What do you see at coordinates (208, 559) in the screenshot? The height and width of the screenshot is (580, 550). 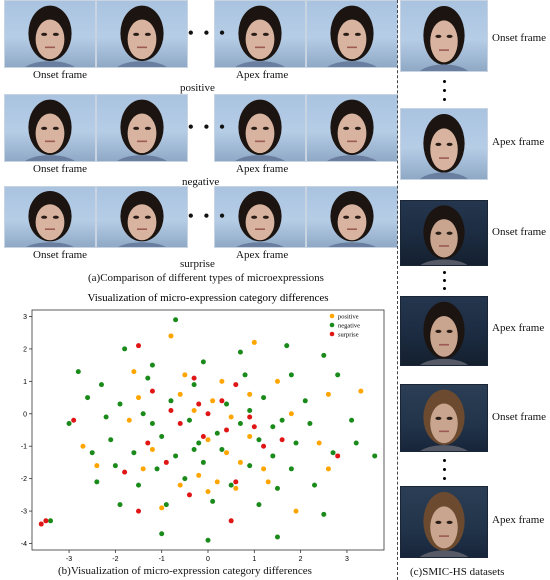 I see `x-tick-label: 0` at bounding box center [208, 559].